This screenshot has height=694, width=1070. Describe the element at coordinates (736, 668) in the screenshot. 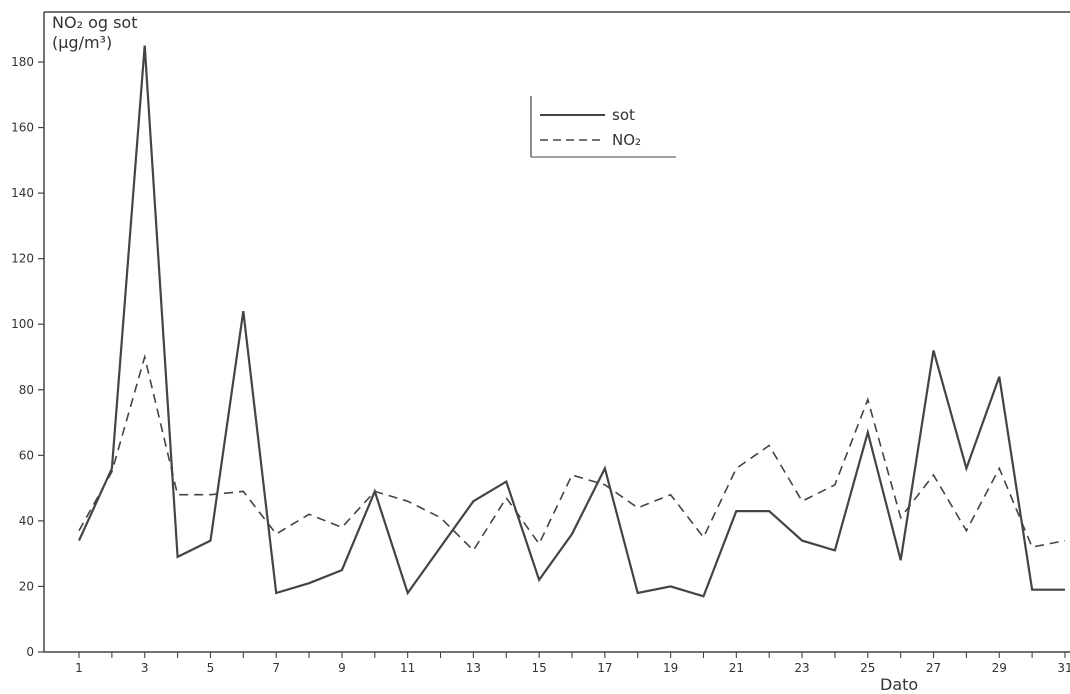

I see `x-tick-label: 21` at that location.